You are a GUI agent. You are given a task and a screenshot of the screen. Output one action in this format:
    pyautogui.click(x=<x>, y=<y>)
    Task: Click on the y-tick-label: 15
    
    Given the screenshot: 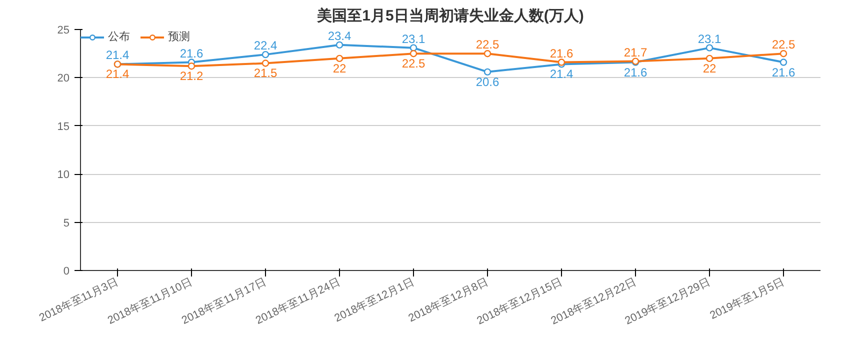 What is the action you would take?
    pyautogui.click(x=63, y=126)
    